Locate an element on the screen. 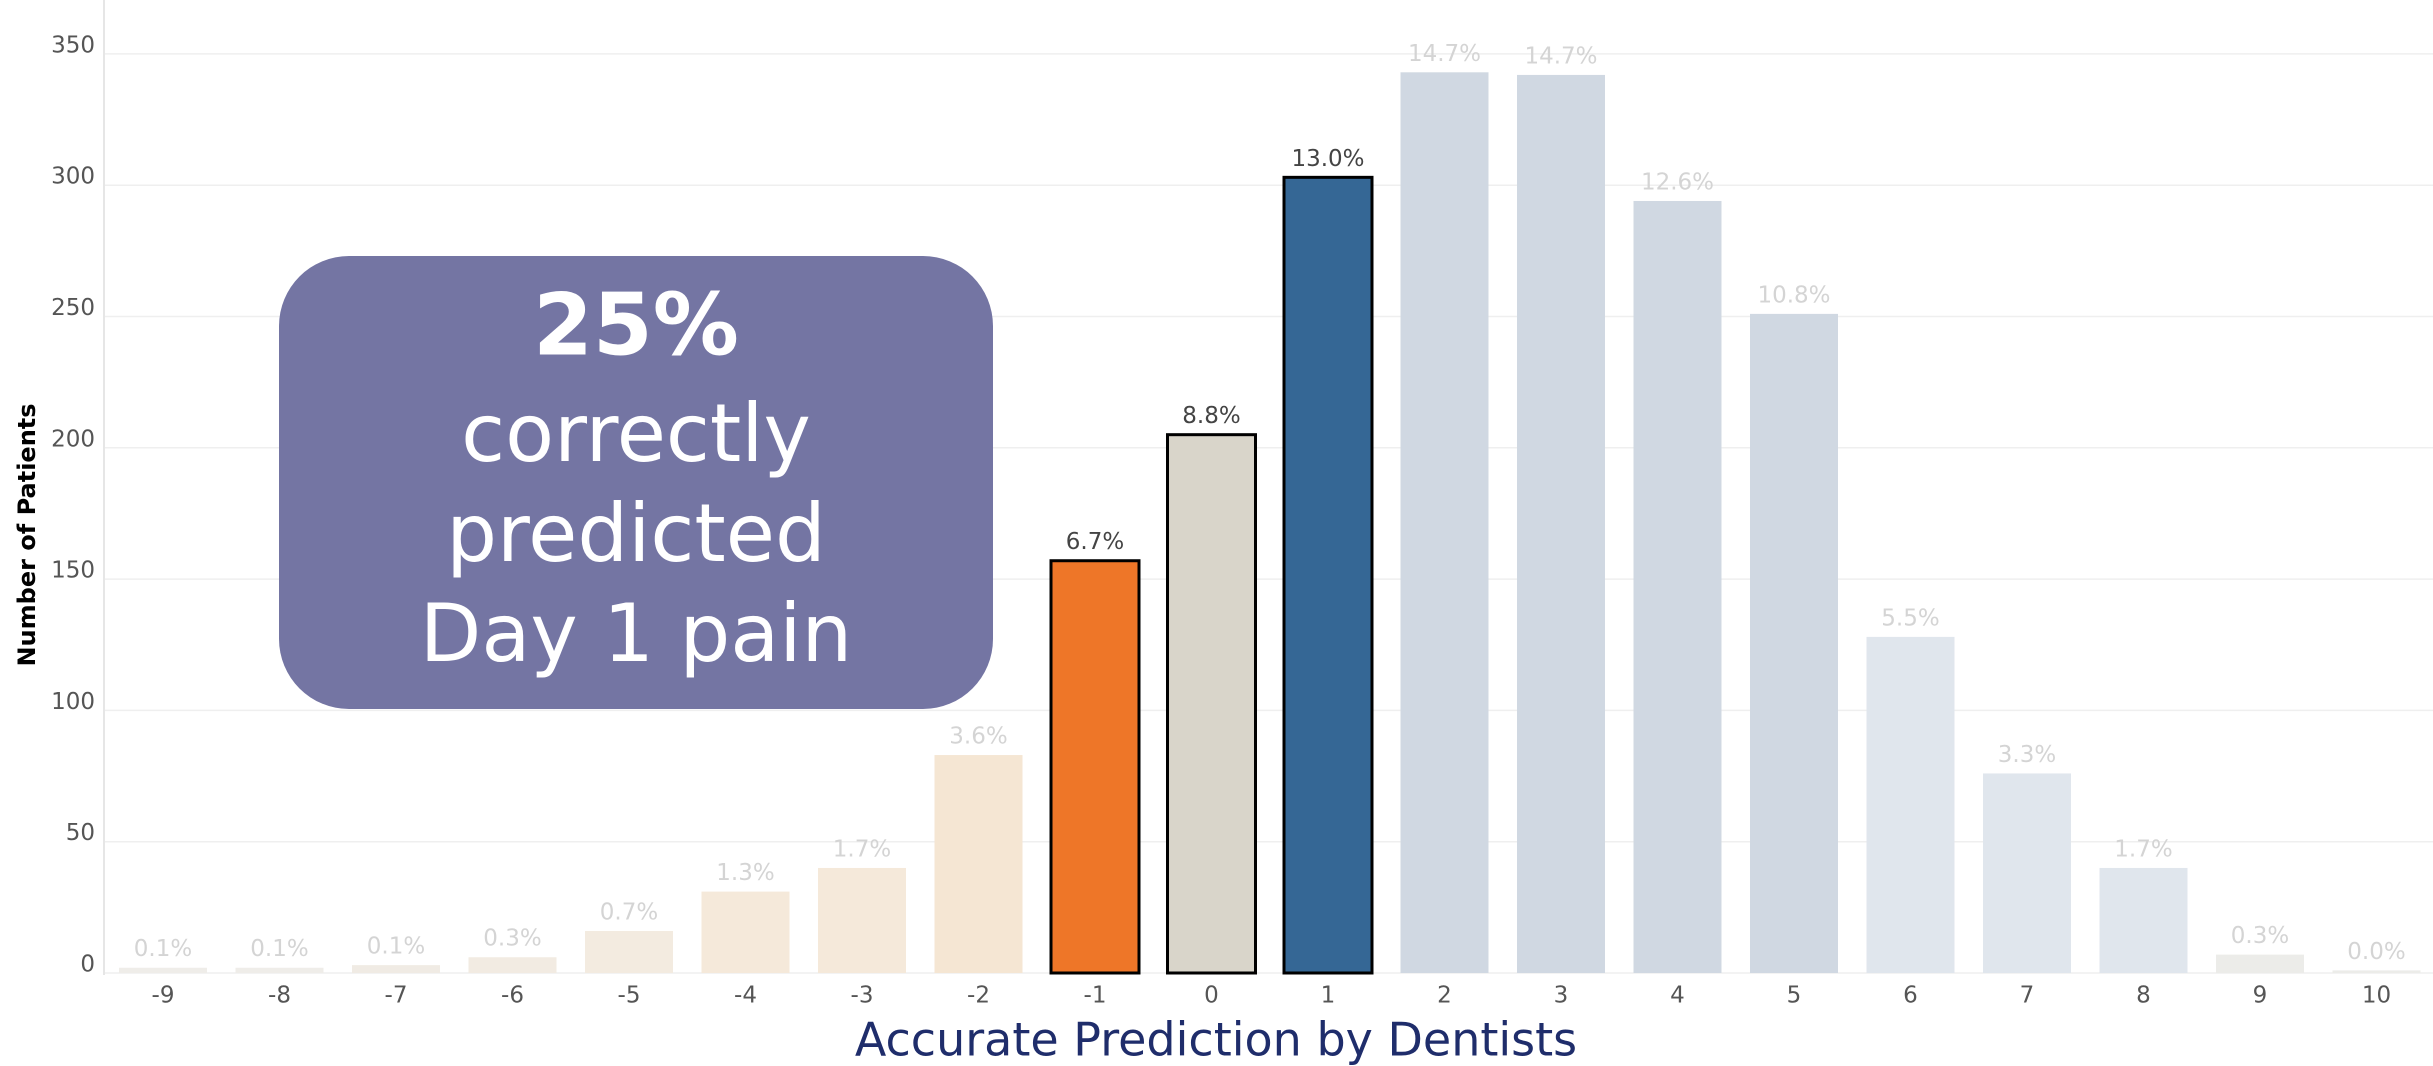 Image resolution: width=2433 pixels, height=1066 pixels. y-tick-label: 0 is located at coordinates (87, 965).